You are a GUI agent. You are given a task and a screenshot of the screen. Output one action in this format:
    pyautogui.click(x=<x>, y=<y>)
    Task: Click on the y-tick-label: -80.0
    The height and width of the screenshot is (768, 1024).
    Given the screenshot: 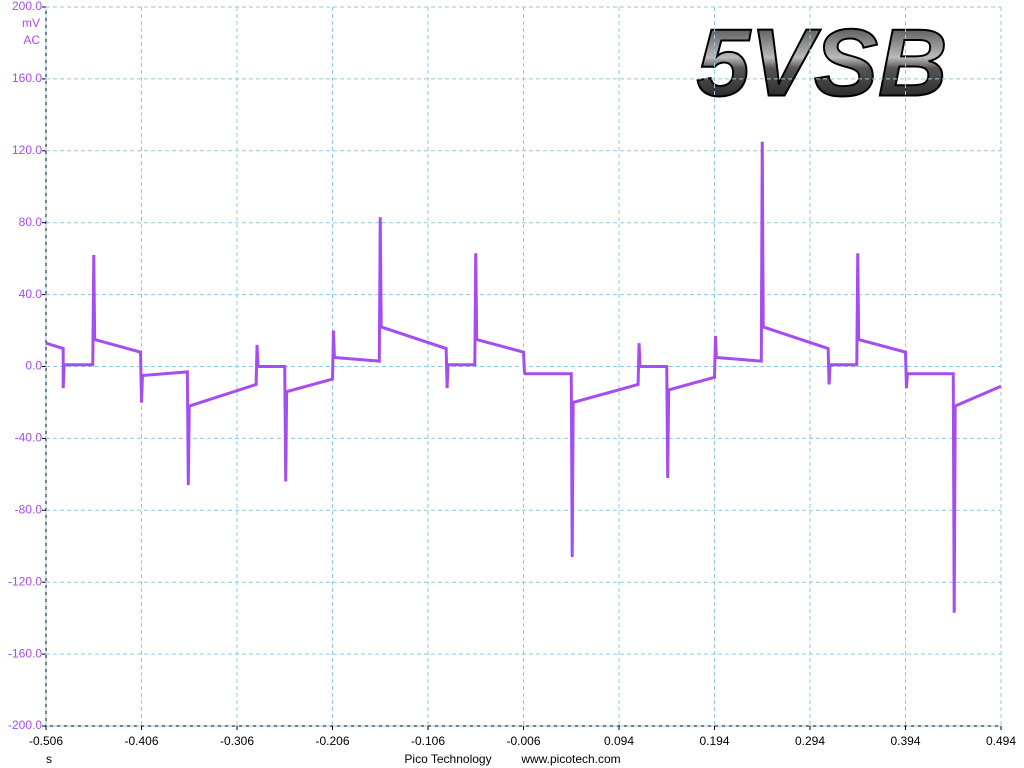 What is the action you would take?
    pyautogui.click(x=29, y=509)
    